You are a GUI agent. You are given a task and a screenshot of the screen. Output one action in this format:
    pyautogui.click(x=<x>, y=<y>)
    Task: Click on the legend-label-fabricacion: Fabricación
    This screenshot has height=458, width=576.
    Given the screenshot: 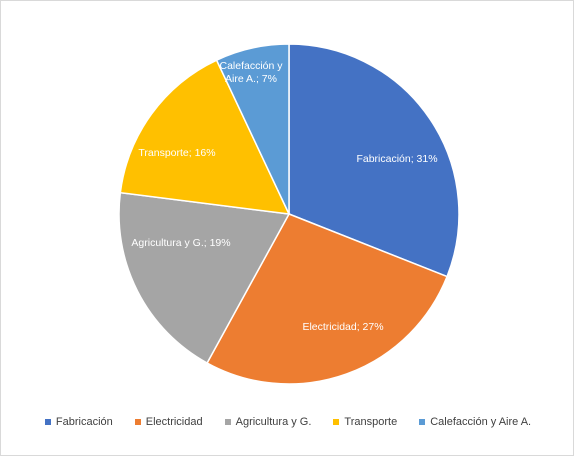 What is the action you would take?
    pyautogui.click(x=84, y=422)
    